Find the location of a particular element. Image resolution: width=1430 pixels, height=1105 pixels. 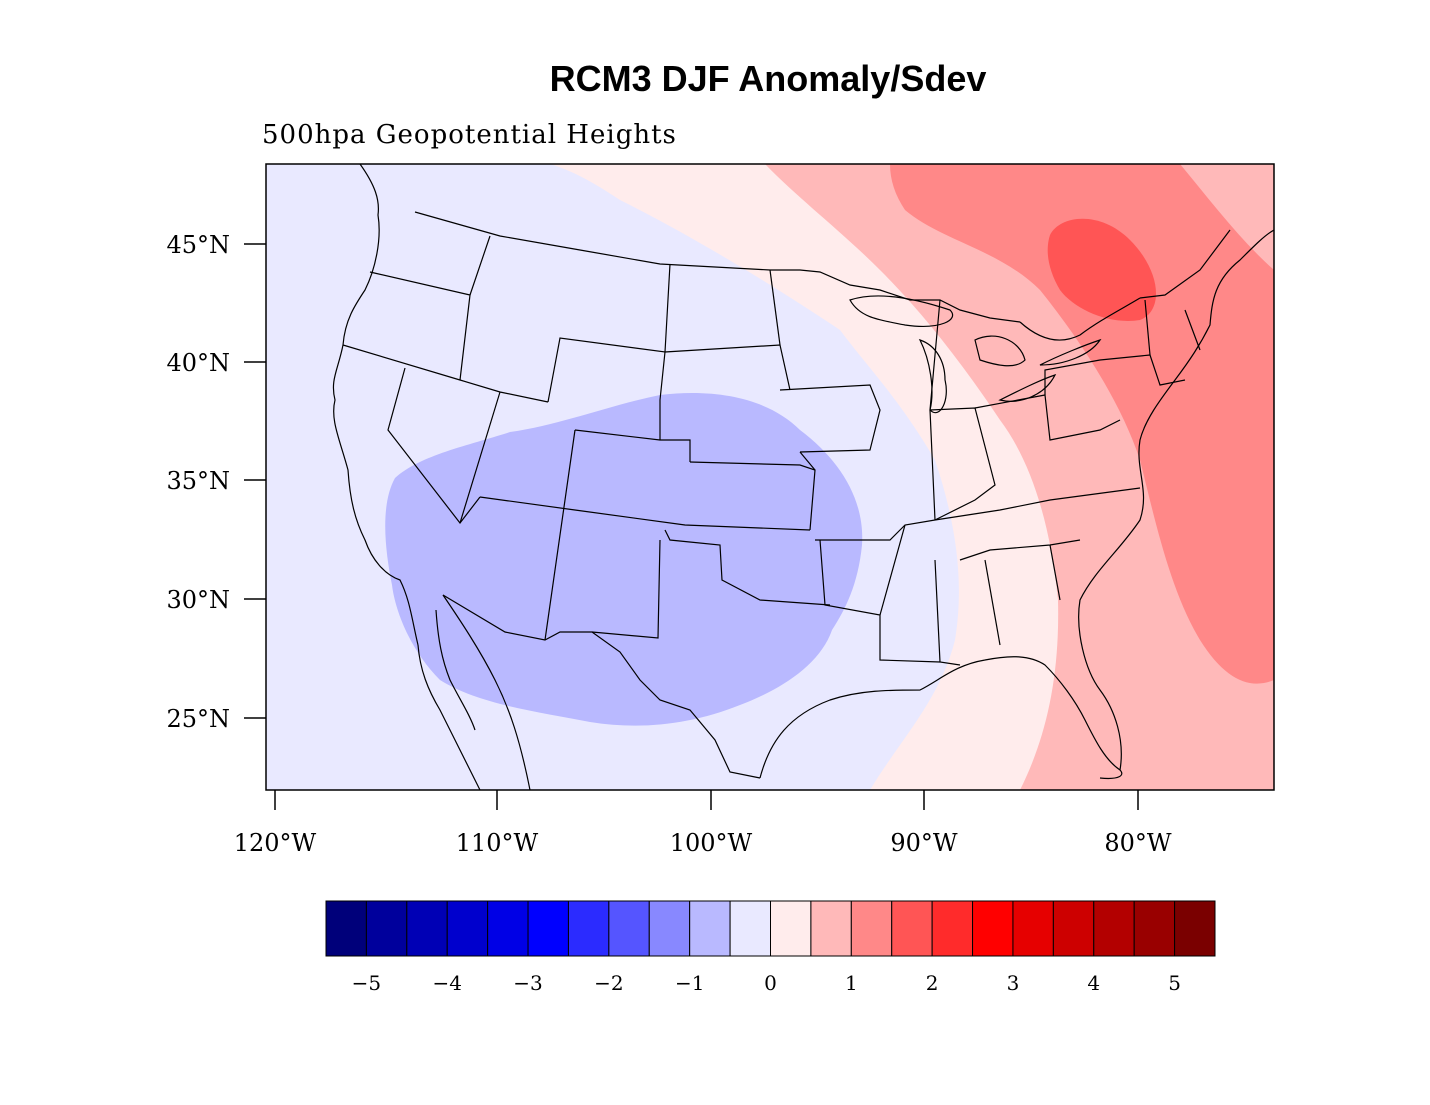

colorbar-label: 0 is located at coordinates (770, 983).